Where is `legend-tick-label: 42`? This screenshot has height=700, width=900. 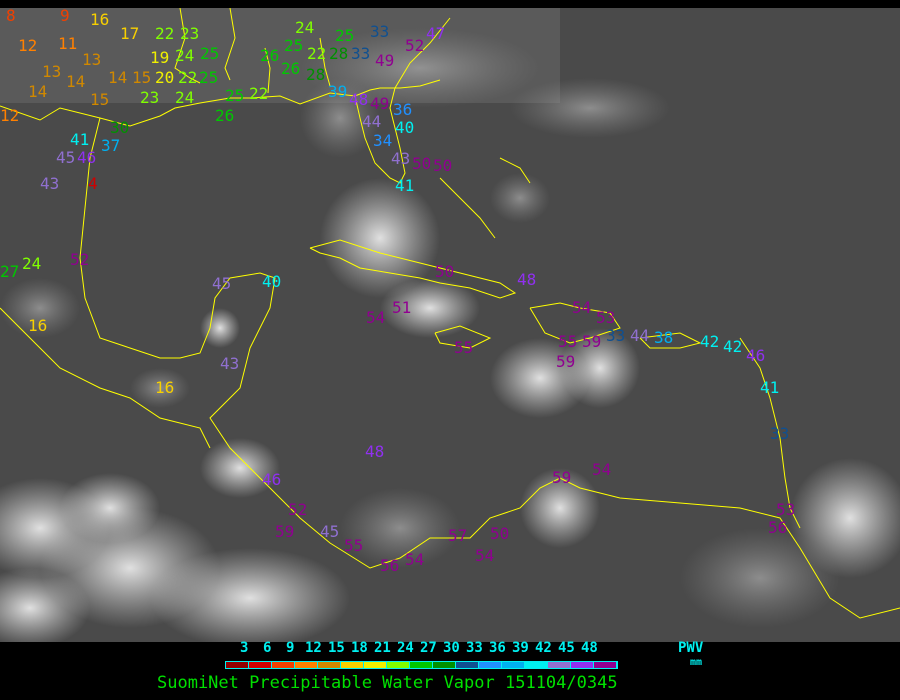
legend-tick-label: 42 is located at coordinates (543, 648).